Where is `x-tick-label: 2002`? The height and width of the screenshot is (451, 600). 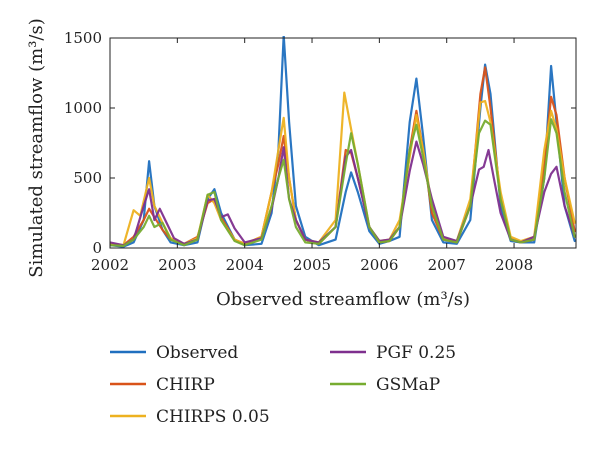 x-tick-label: 2002 is located at coordinates (110, 265).